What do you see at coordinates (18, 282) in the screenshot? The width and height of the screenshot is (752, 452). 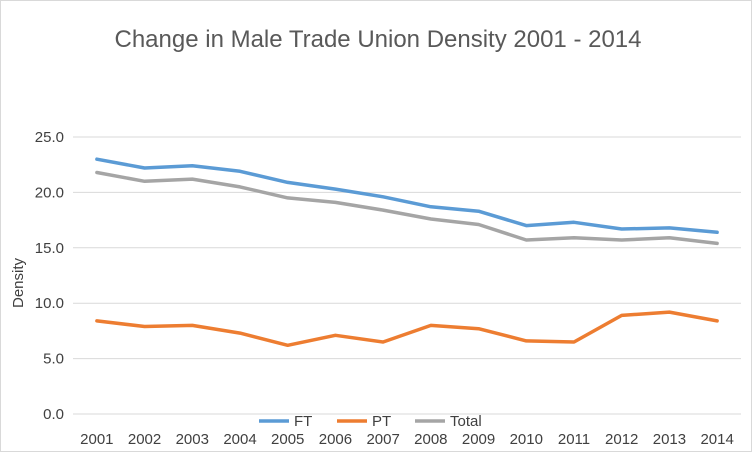 I see `y-axis-label: Density` at bounding box center [18, 282].